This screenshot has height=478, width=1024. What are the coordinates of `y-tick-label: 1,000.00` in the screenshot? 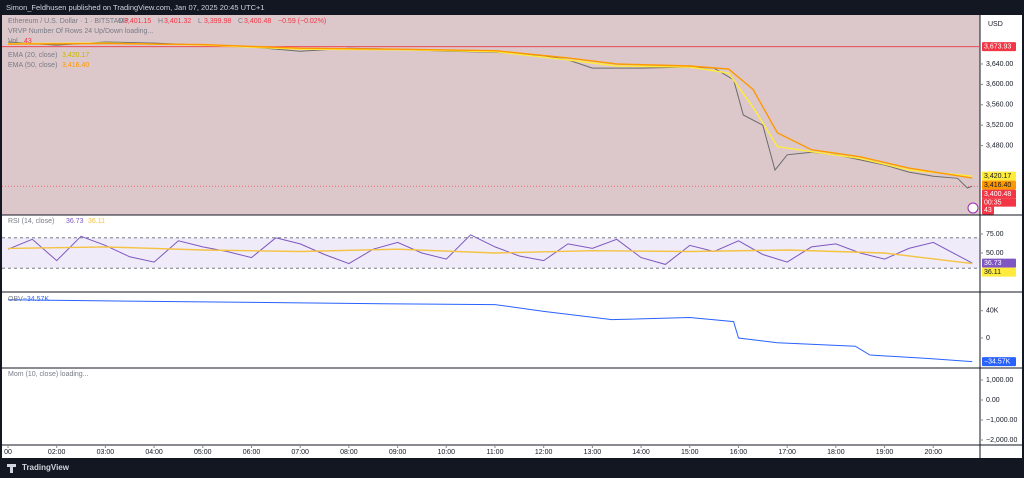 It's located at (999, 380).